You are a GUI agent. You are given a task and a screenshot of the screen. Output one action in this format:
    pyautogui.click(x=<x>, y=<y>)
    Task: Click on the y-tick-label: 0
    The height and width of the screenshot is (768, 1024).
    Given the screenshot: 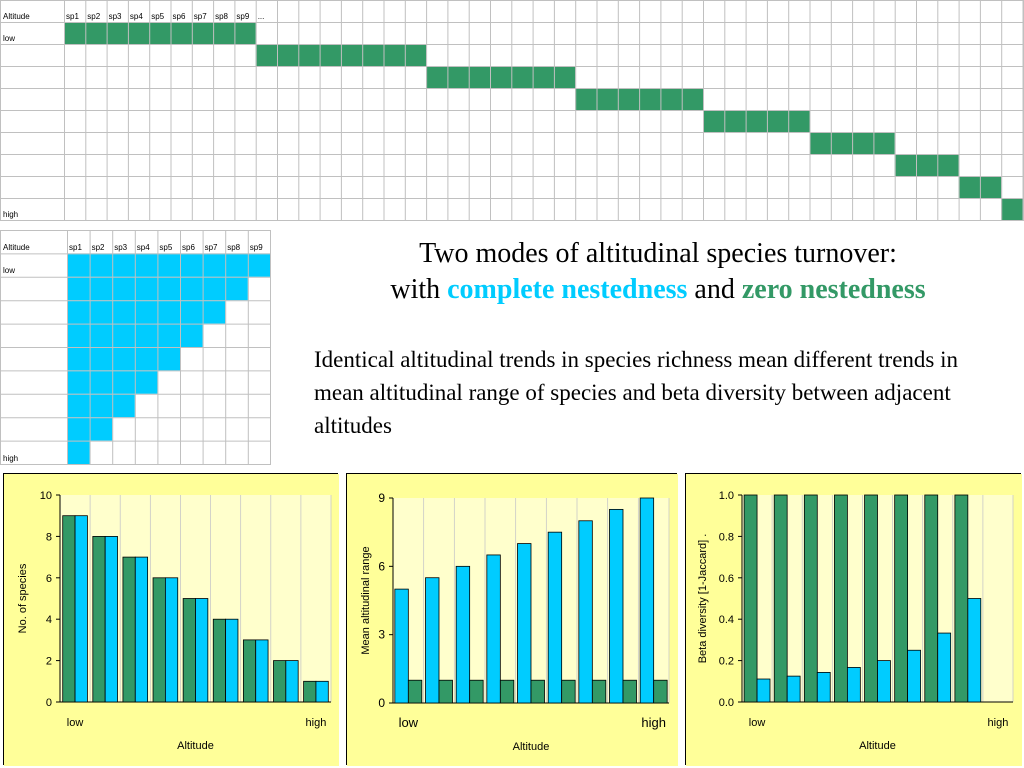 What is the action you would take?
    pyautogui.click(x=381, y=703)
    